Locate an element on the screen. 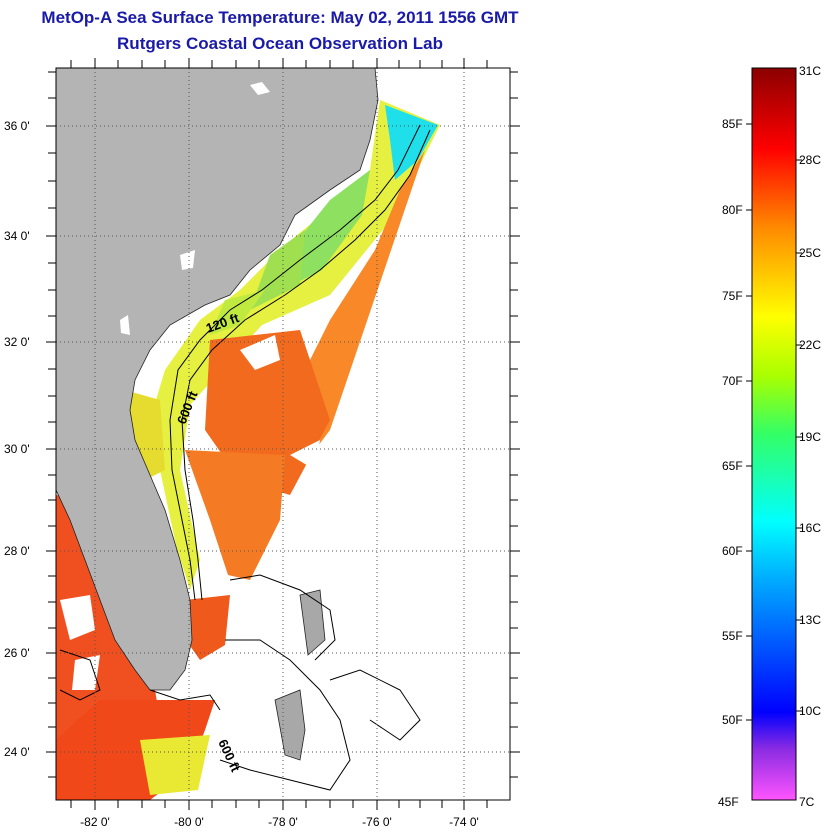 The width and height of the screenshot is (825, 832). lon-tick-label: -74 0' is located at coordinates (464, 822).